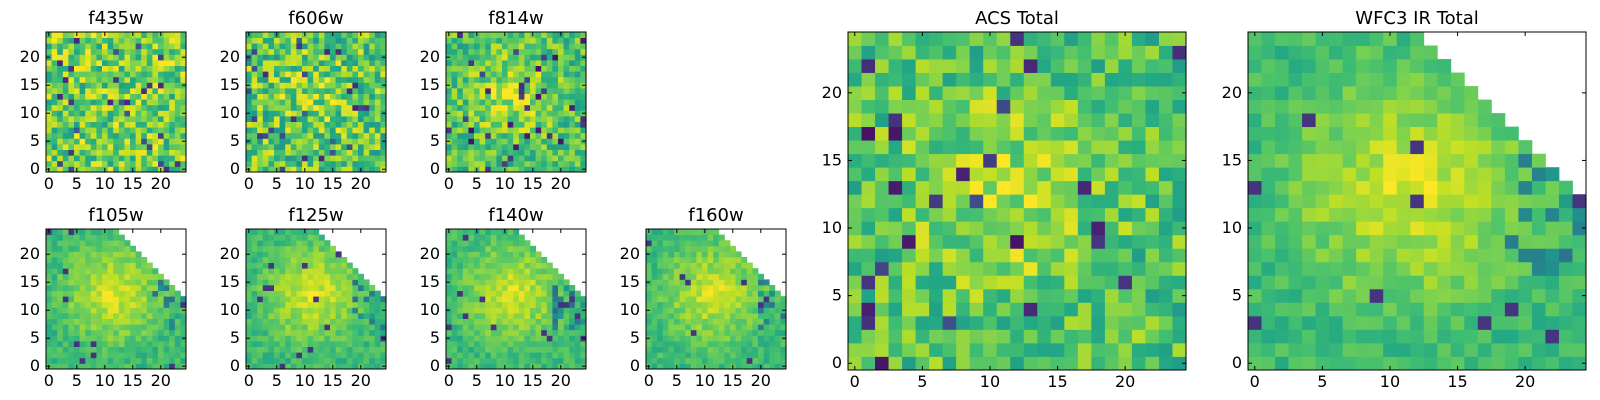 This screenshot has height=400, width=1600. Describe the element at coordinates (516, 102) in the screenshot. I see `plot-frame` at that location.